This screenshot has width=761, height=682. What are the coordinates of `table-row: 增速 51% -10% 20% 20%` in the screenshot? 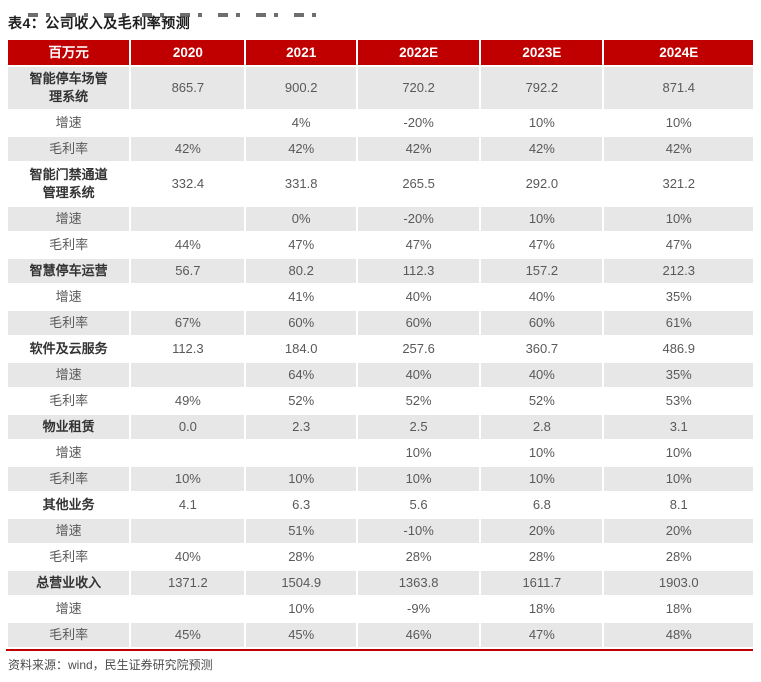 It's located at (380, 531).